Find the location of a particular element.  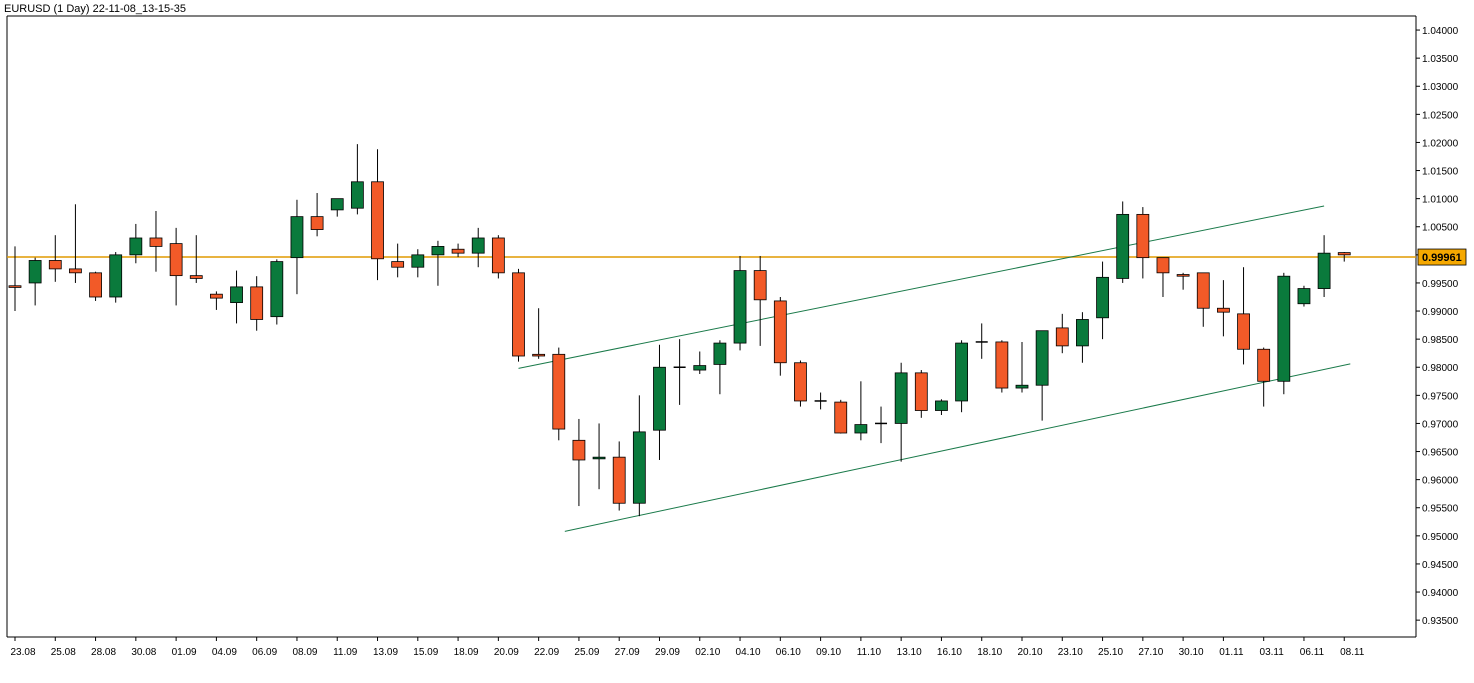

x-tick-label: 22.09 is located at coordinates (546, 652).